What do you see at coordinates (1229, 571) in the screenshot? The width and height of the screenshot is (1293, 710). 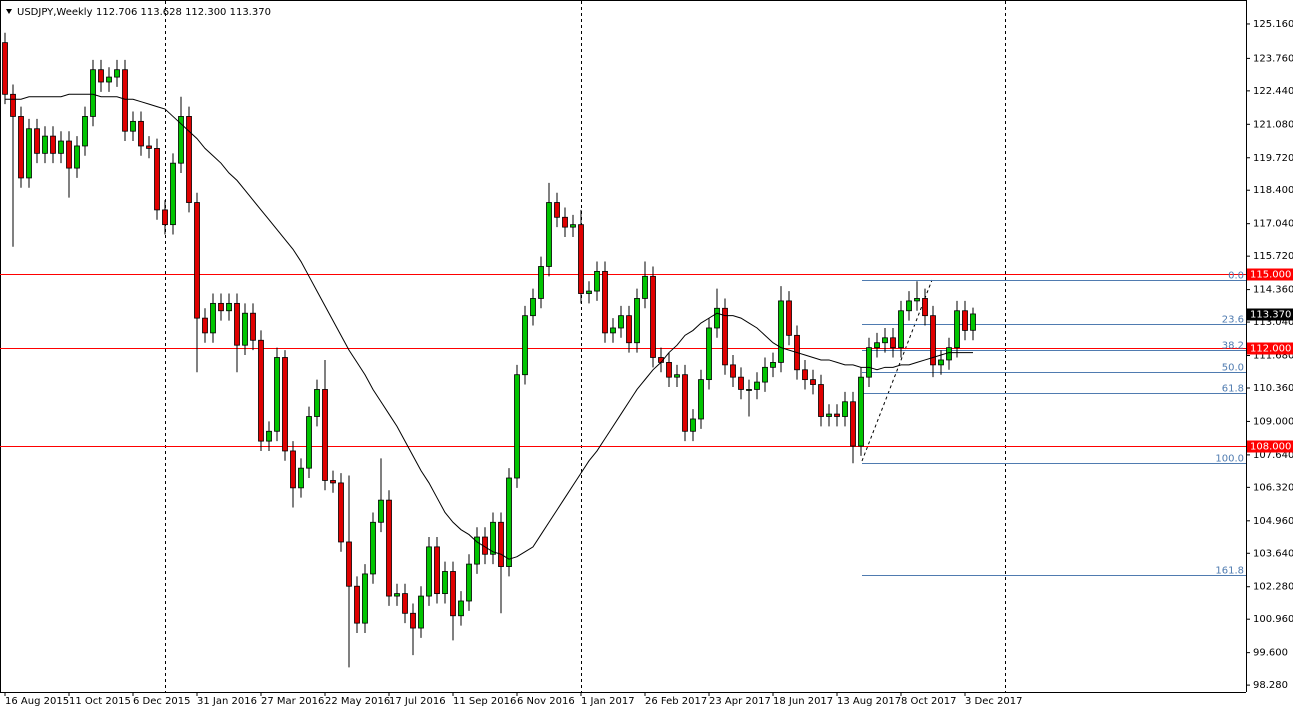 I see `fibonacci-label: 161.8` at bounding box center [1229, 571].